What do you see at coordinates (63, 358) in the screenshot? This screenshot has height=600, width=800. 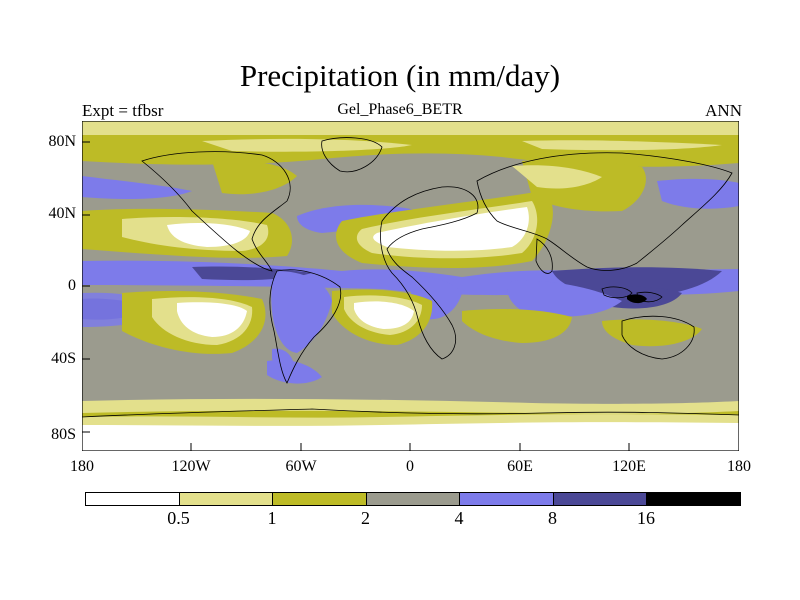 I see `y-tick-label: 40S` at bounding box center [63, 358].